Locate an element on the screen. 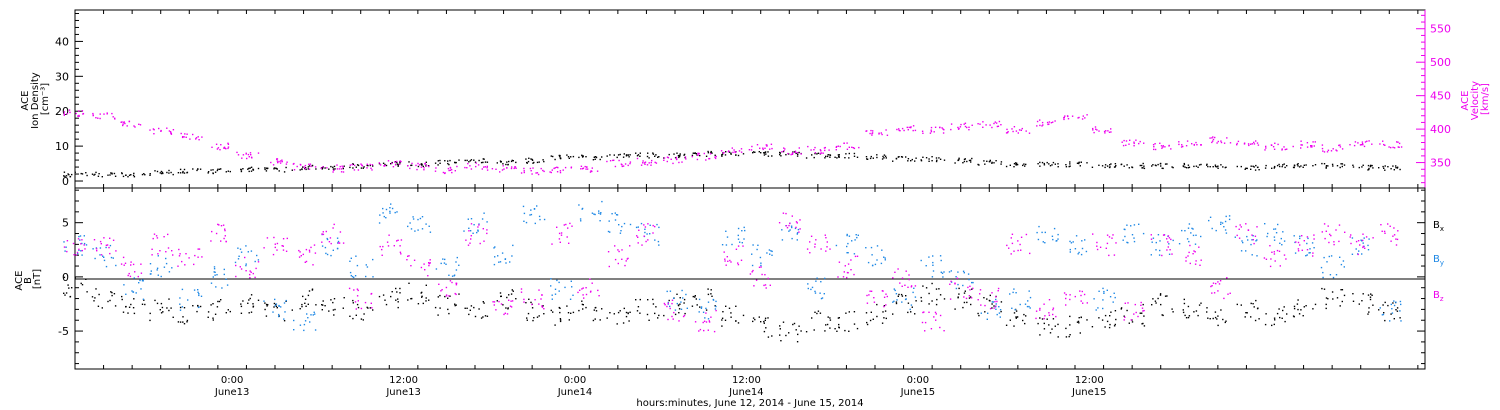 This screenshot has width=1500, height=410. legend-by-name: B is located at coordinates (1436, 259).